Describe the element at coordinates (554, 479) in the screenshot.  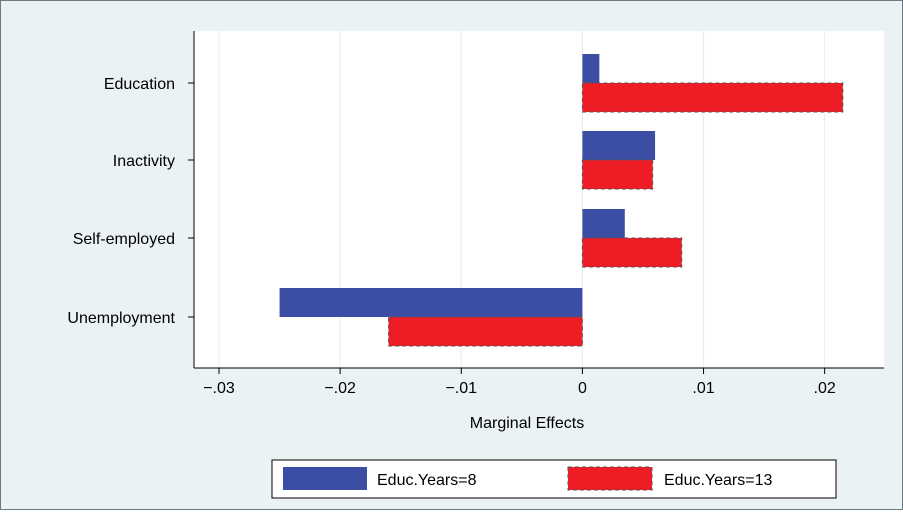
I see `legend: Educ.Years=8 Educ.Years=13` at that location.